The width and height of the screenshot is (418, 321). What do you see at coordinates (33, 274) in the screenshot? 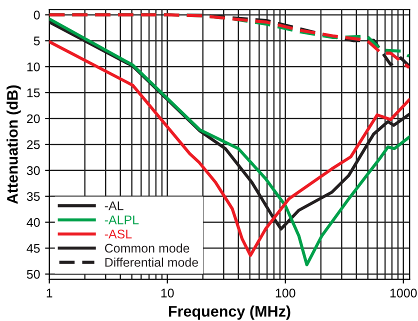
I see `y-tick-label: 50` at bounding box center [33, 274].